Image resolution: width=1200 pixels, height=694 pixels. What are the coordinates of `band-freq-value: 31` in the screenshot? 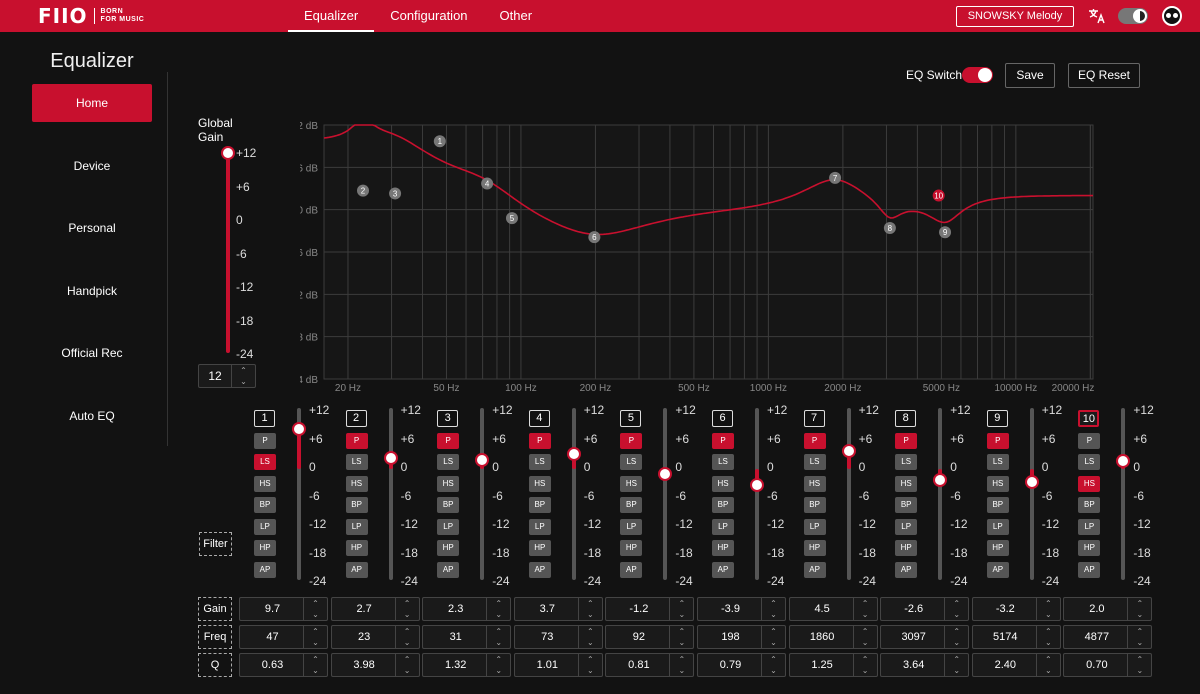 It's located at (455, 637).